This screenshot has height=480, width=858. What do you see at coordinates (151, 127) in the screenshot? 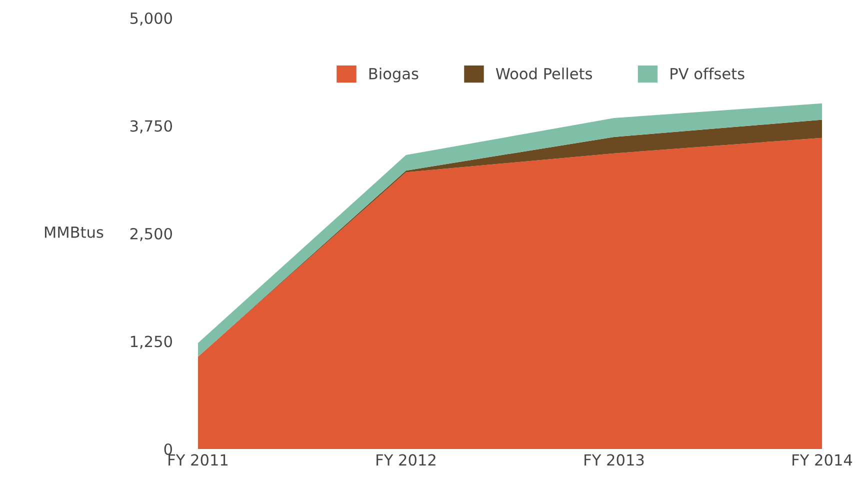
I see `y-tick-label: 3,750` at bounding box center [151, 127].